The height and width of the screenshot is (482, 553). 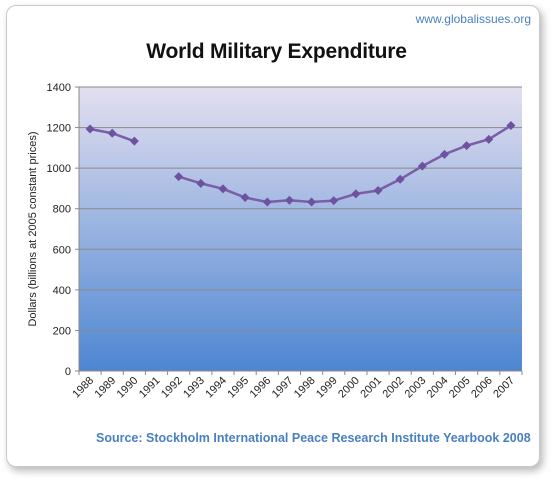 I want to click on series-markers, so click(x=300, y=164).